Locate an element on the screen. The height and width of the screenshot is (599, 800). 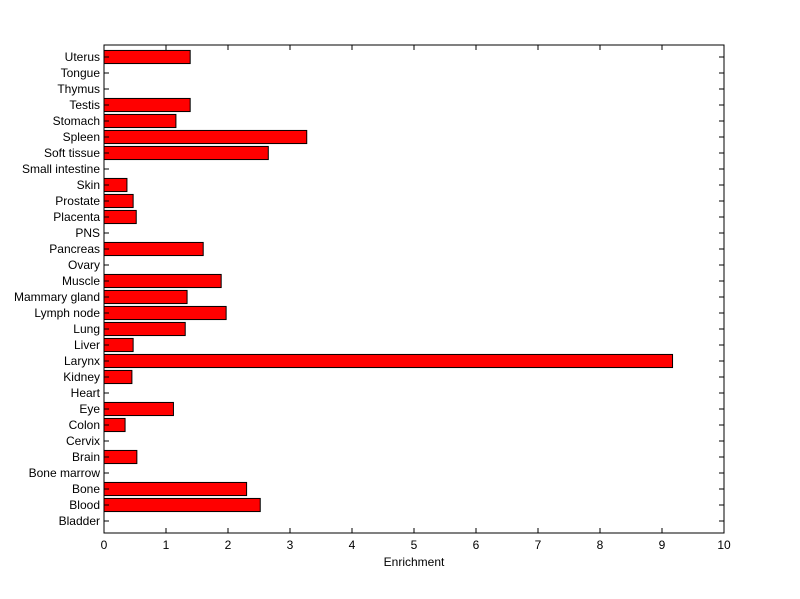
y-tick-label: Bladder is located at coordinates (79, 521).